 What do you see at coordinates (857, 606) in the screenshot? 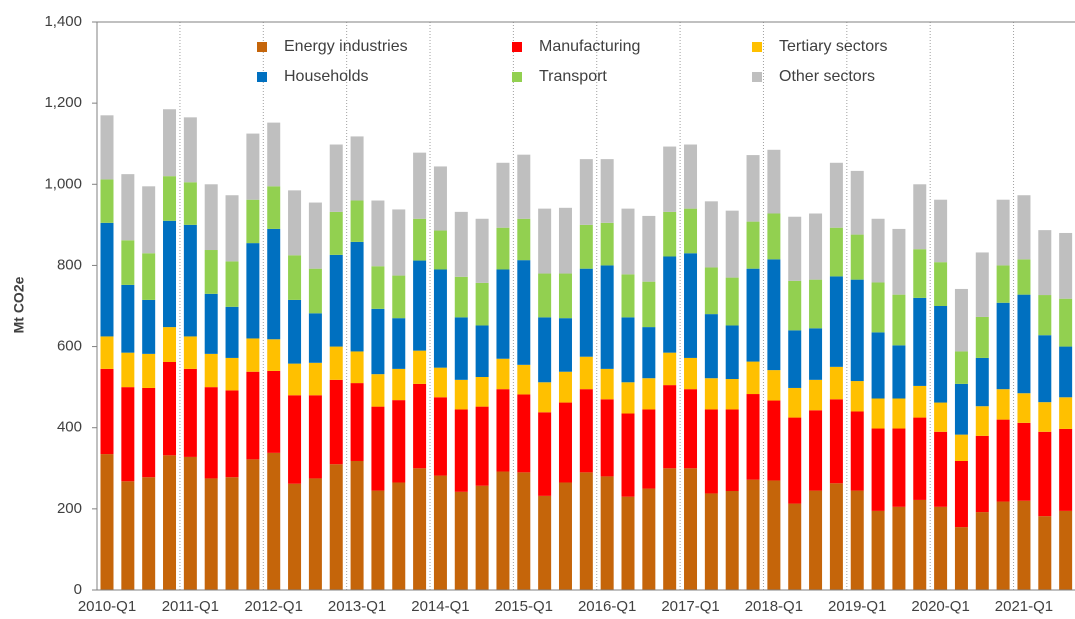
I see `x-tick-label: 2019-Q1` at bounding box center [857, 606].